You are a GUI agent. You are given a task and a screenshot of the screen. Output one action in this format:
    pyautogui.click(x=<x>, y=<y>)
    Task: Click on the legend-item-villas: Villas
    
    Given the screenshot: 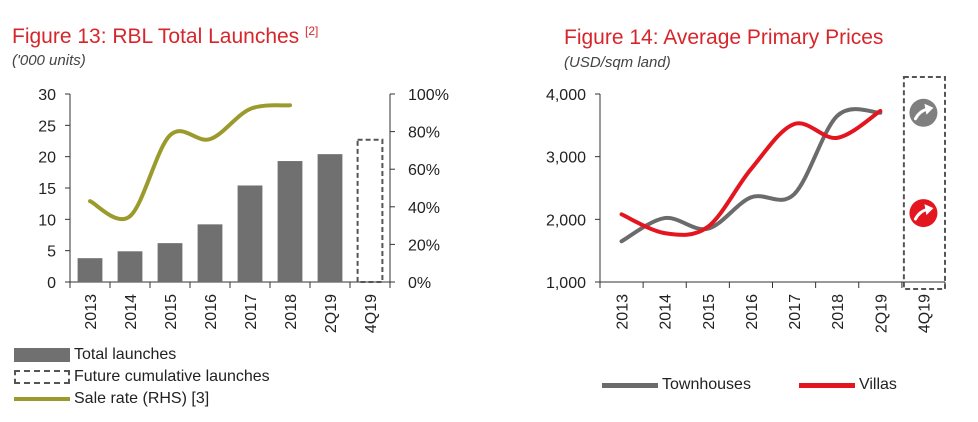 What is the action you would take?
    pyautogui.click(x=847, y=385)
    